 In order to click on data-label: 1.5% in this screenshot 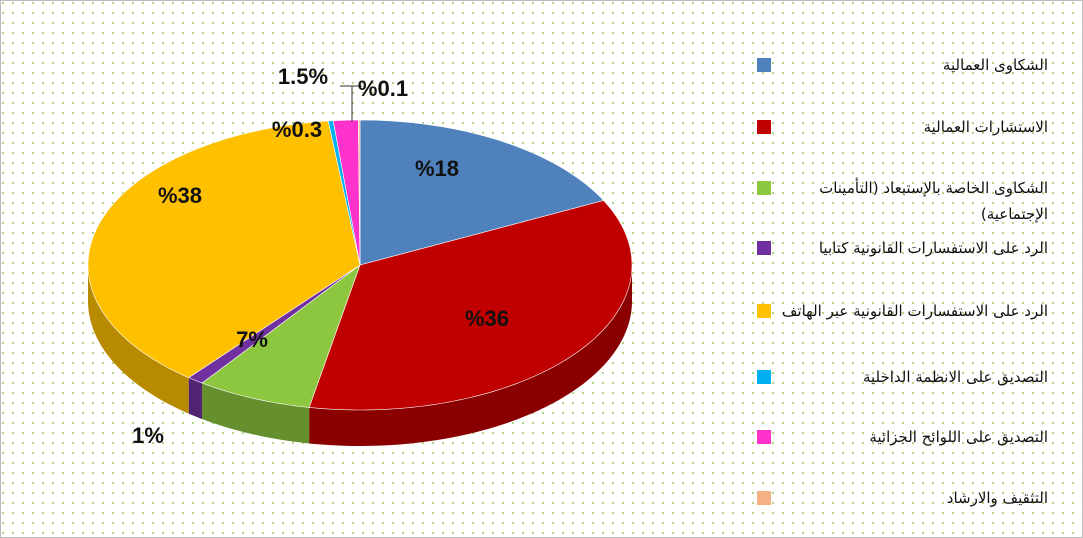, I will do `click(303, 76)`.